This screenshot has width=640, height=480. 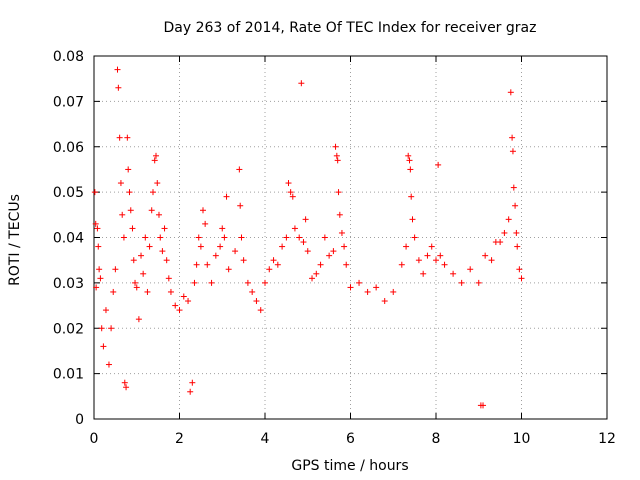 I want to click on x-tick-label: 2, so click(x=179, y=439).